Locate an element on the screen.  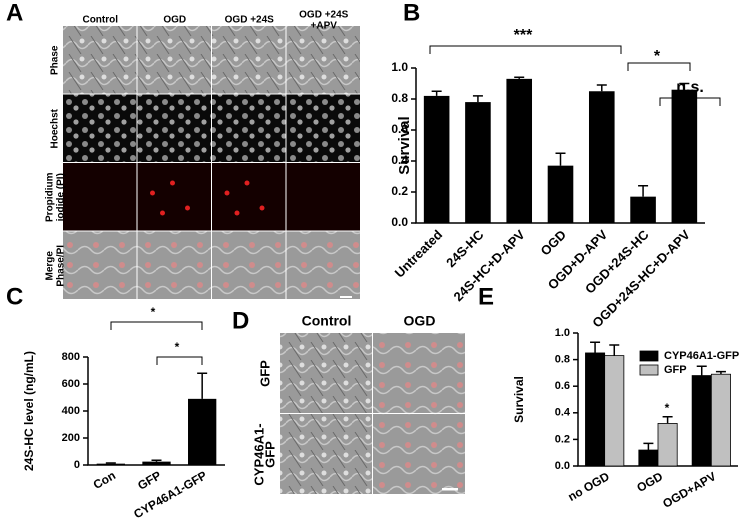
y-tick-label: 800 is located at coordinates (71, 357).